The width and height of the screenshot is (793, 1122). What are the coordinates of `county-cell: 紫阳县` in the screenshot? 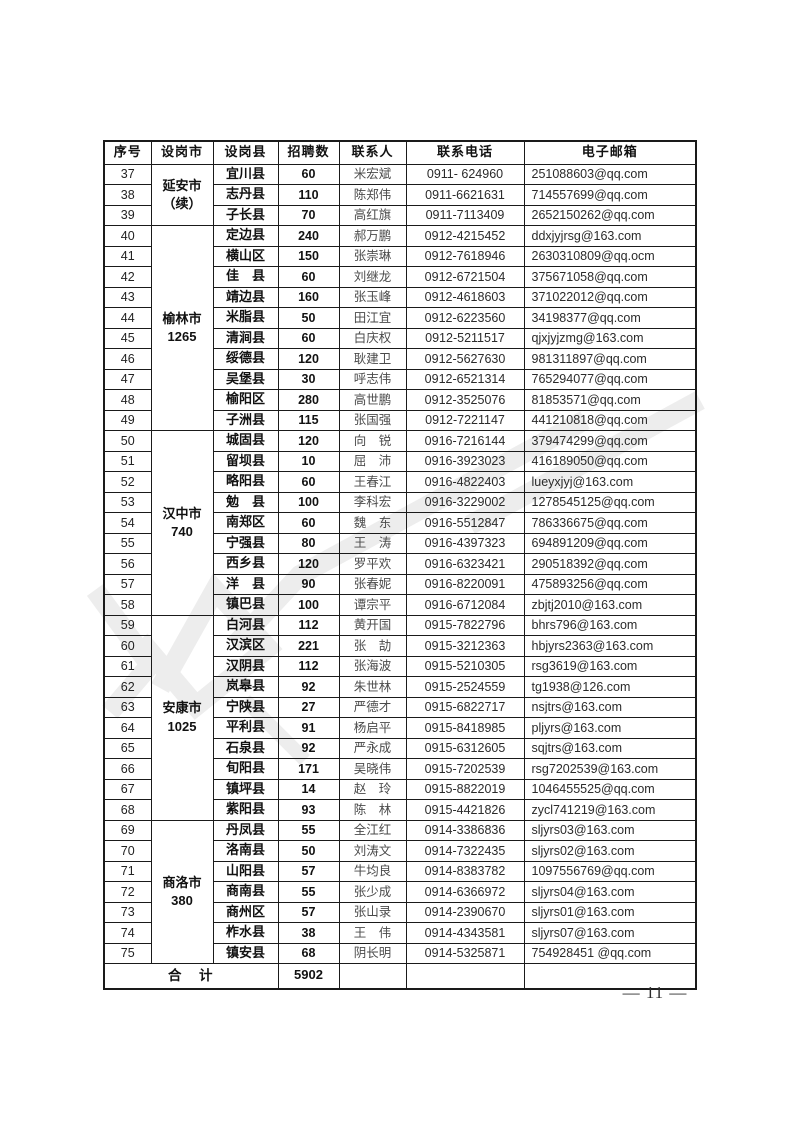 It's located at (245, 810).